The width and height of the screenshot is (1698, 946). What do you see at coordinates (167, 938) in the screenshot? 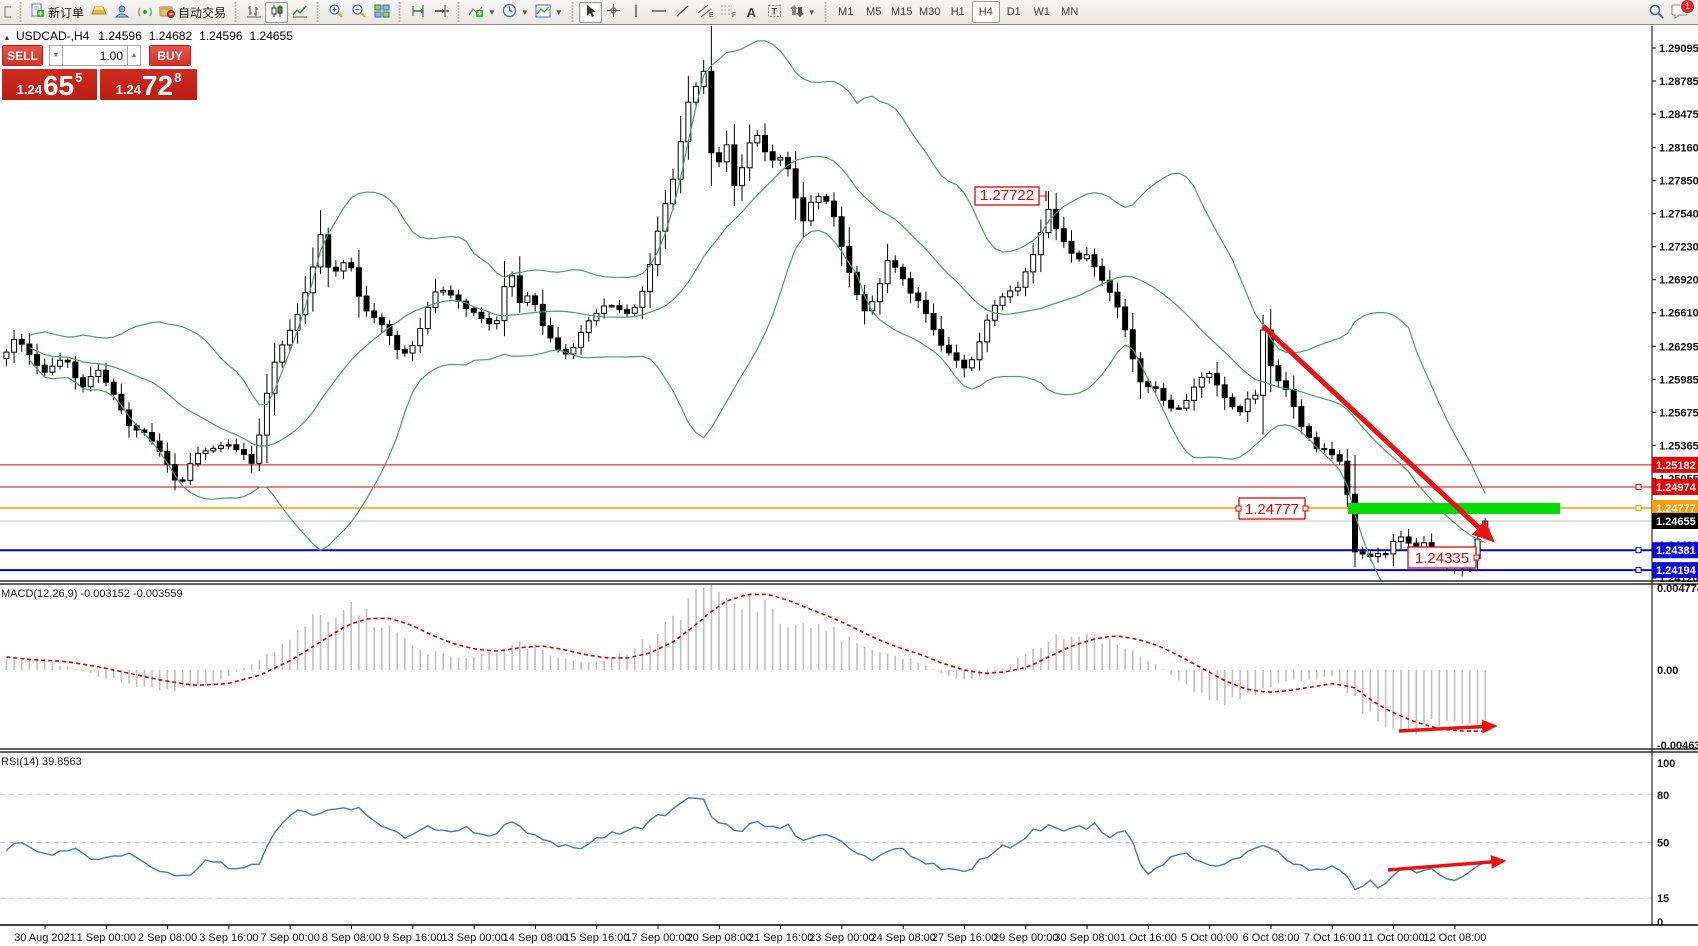
I see `svg-text: 2 Sep 08:00` at bounding box center [167, 938].